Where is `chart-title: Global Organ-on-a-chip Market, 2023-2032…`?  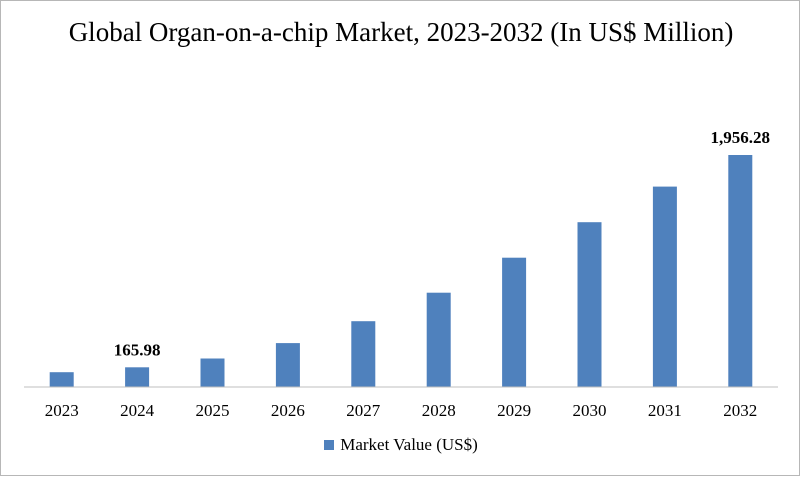
chart-title: Global Organ-on-a-chip Market, 2023-2032… is located at coordinates (401, 32).